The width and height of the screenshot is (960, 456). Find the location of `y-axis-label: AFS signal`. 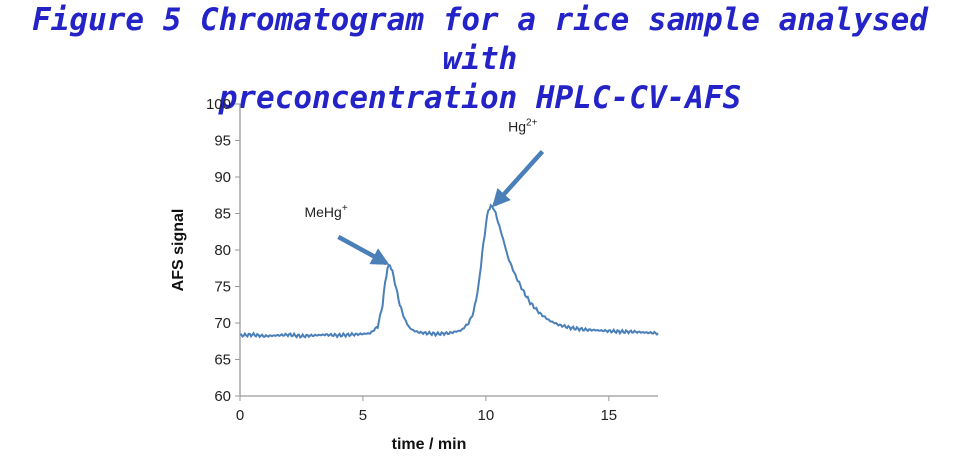

y-axis-label: AFS signal is located at coordinates (178, 250).